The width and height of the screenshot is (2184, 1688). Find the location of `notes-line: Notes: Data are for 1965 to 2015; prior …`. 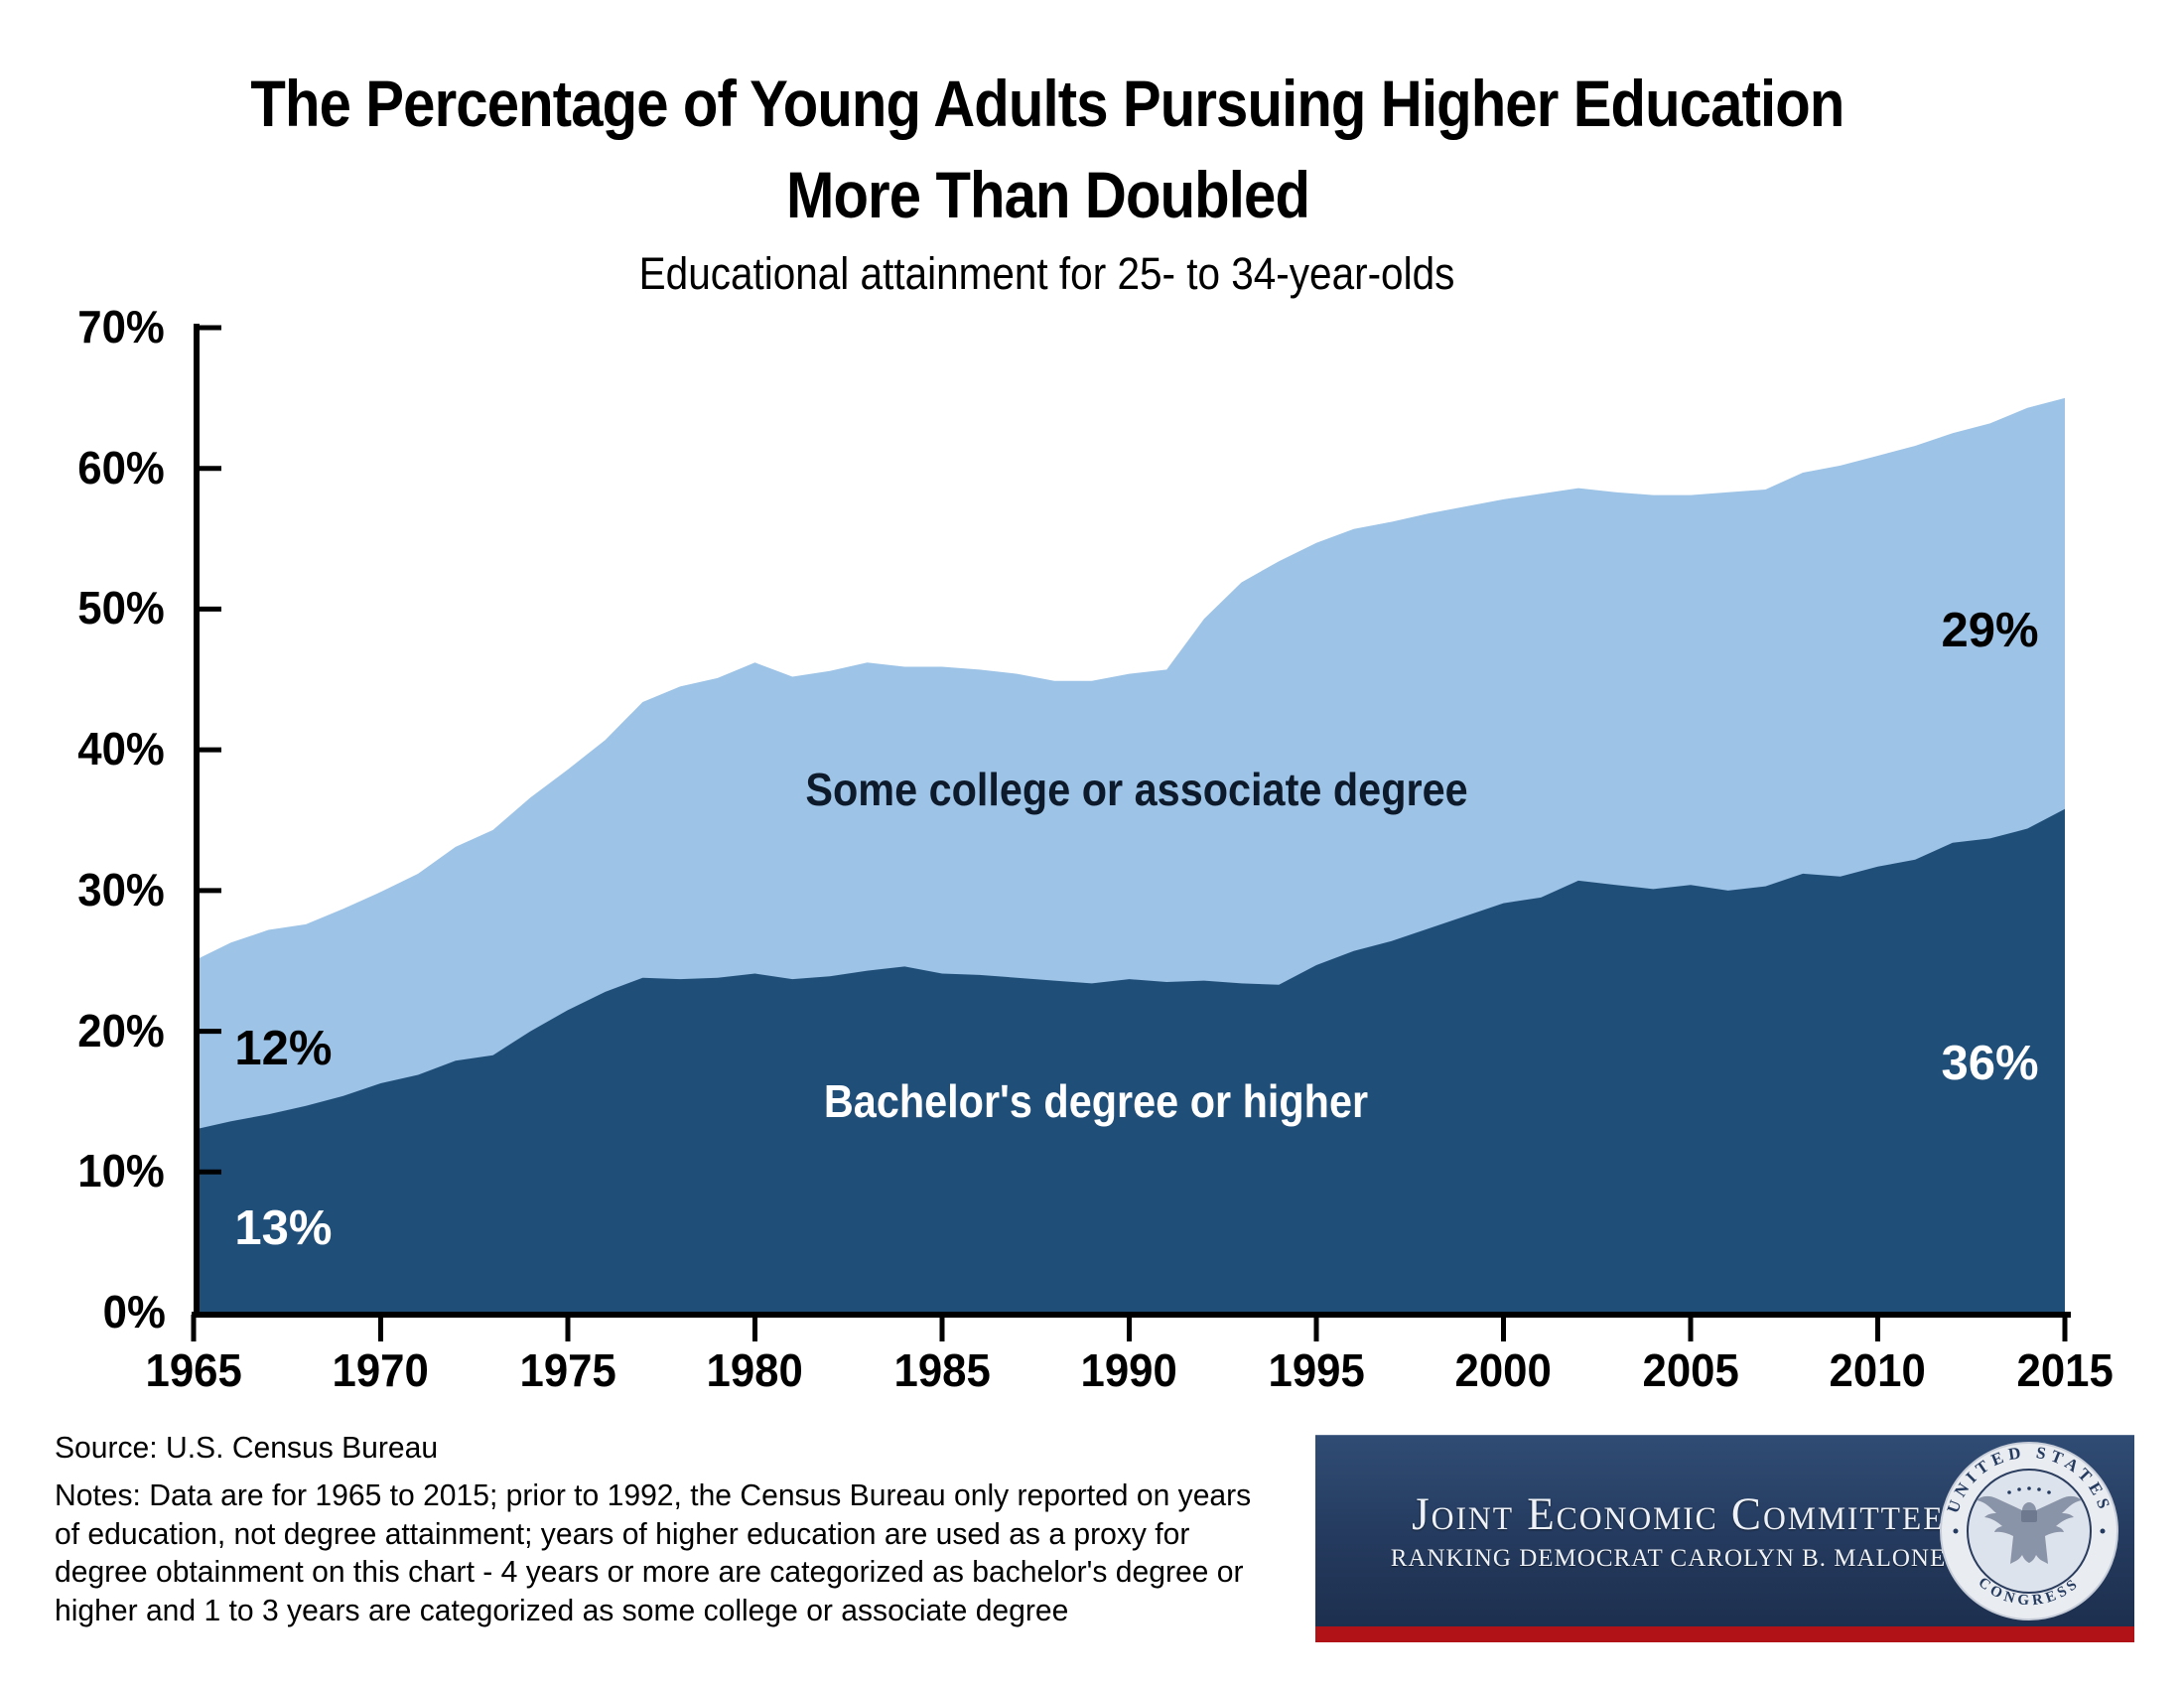

notes-line: Notes: Data are for 1965 to 2015; prior … is located at coordinates (653, 1494).